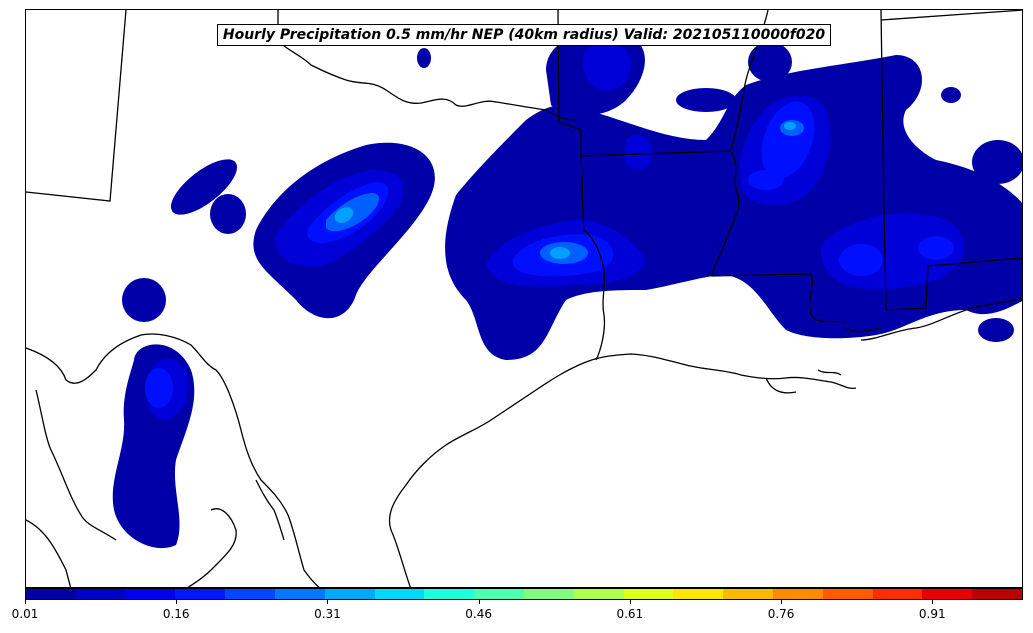  What do you see at coordinates (517, 616) in the screenshot?
I see `colorbar-ticks: 0.01 0.16 0.31 0.46 0.61 0.76 0.91` at bounding box center [517, 616].